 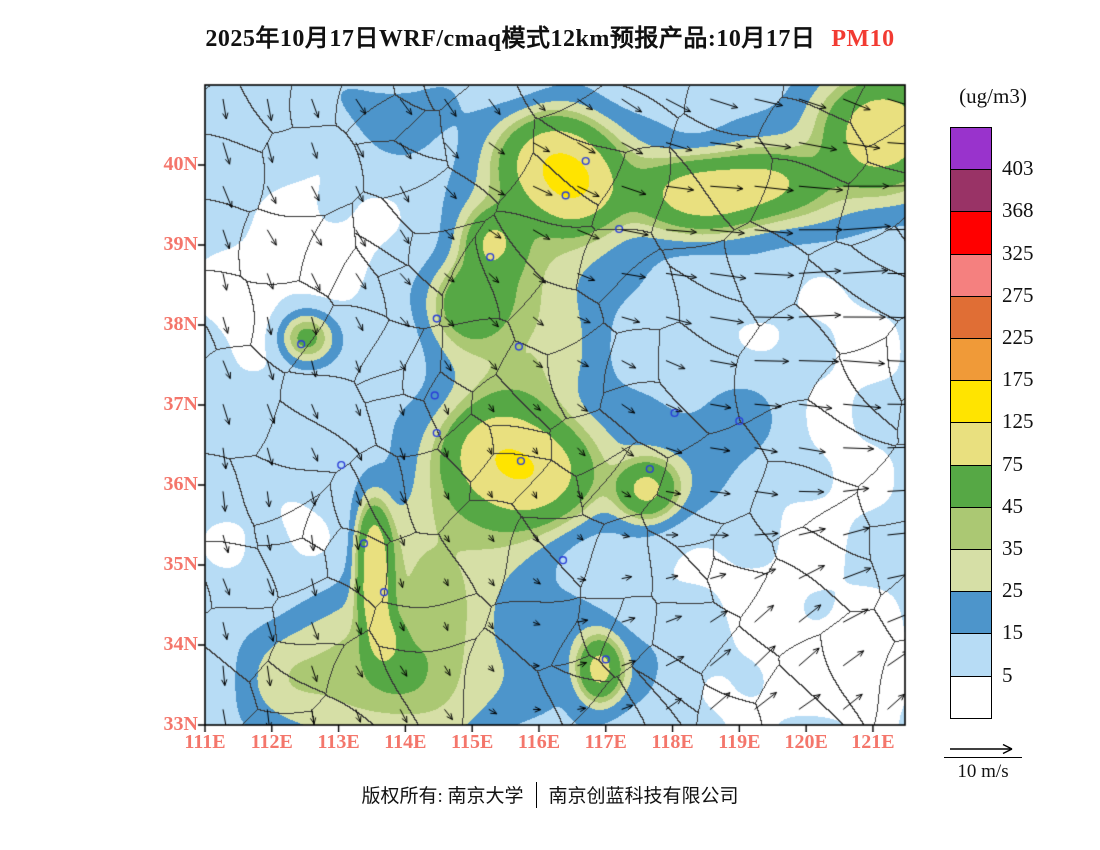 What do you see at coordinates (205, 742) in the screenshot?
I see `x-tick-label: 111E` at bounding box center [205, 742].